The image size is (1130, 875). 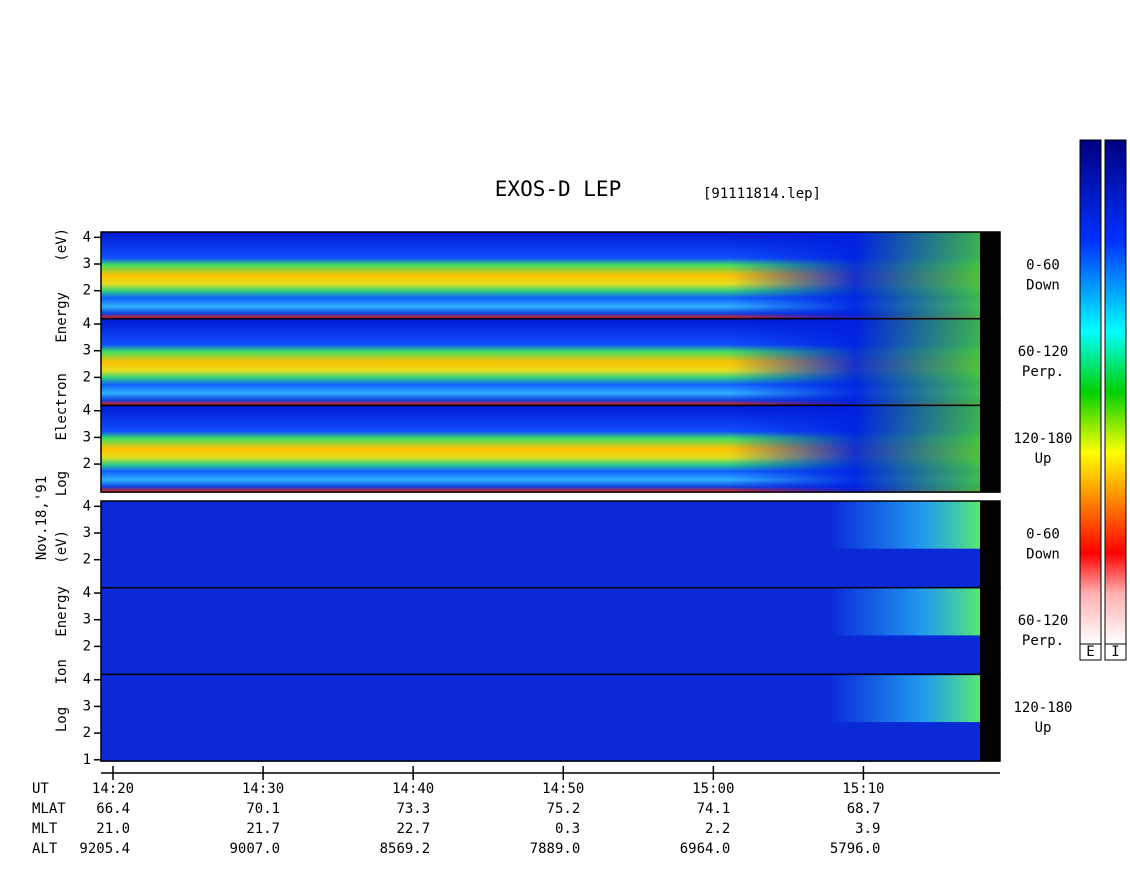 What do you see at coordinates (405, 849) in the screenshot?
I see `orbit-value: 8569.2` at bounding box center [405, 849].